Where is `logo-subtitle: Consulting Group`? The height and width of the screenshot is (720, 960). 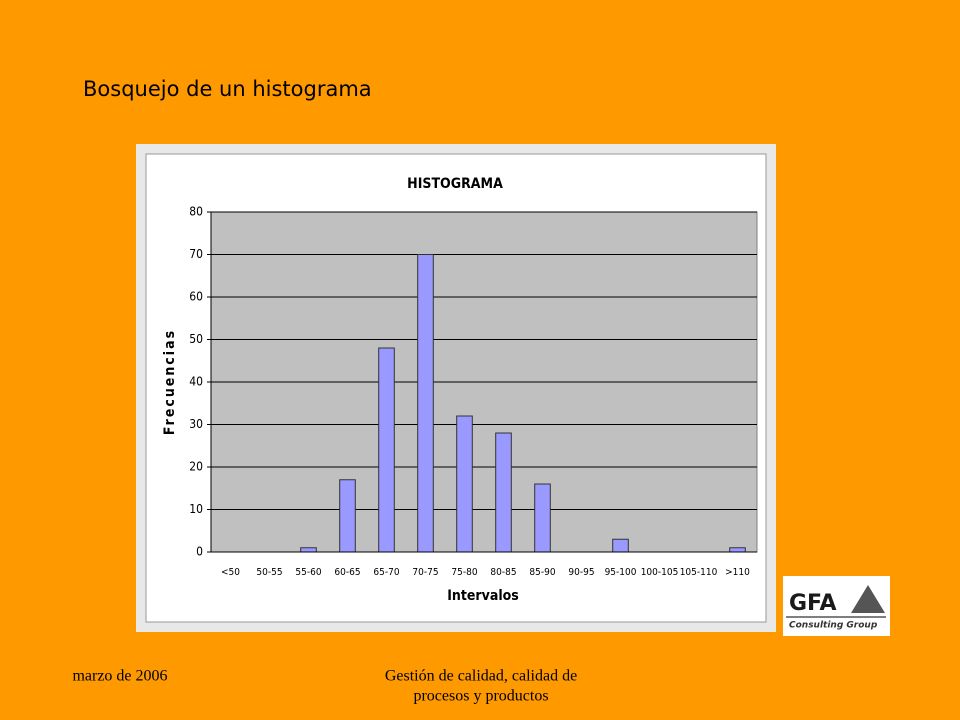
logo-subtitle: Consulting Group is located at coordinates (833, 626).